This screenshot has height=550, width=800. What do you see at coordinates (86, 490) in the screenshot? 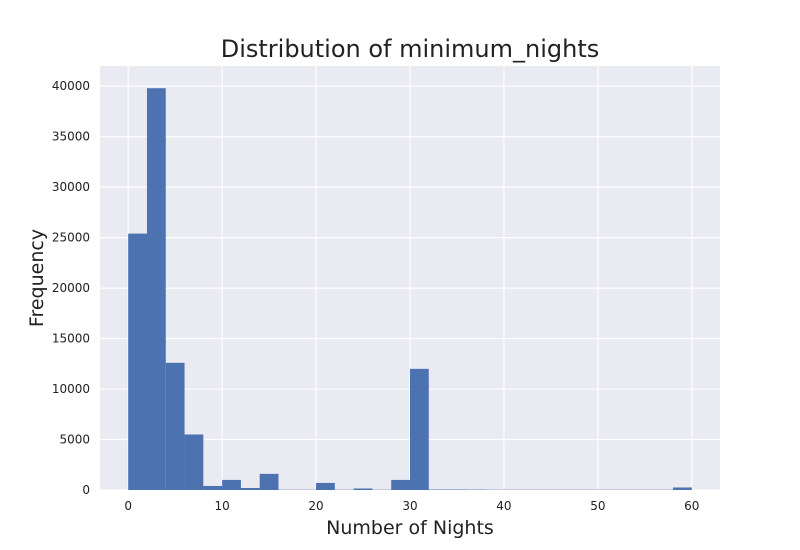
I see `y-tick-label: 0` at bounding box center [86, 490].